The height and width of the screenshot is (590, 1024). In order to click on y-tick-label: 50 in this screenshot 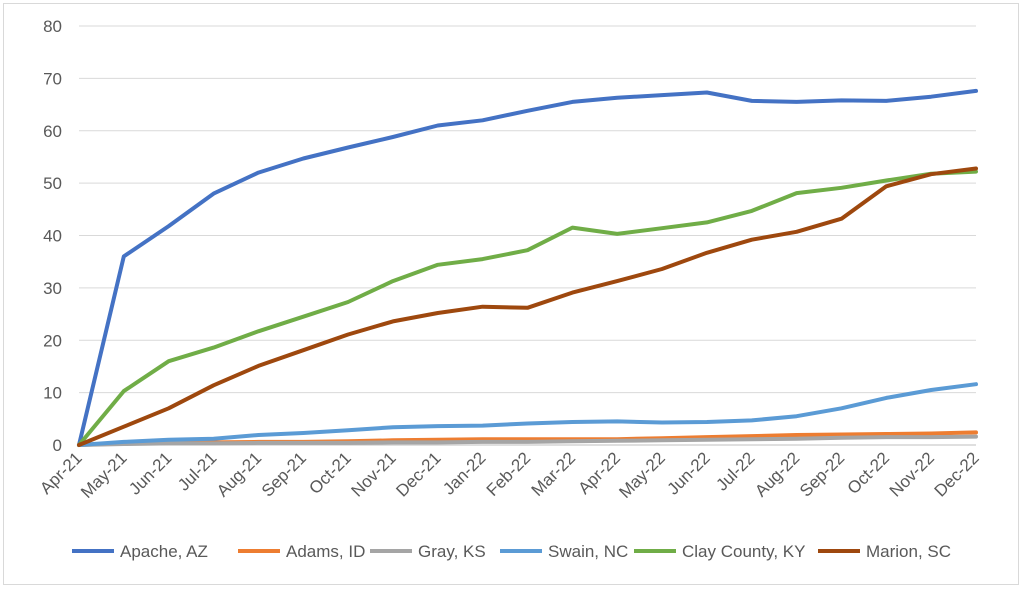, I will do `click(52, 183)`.